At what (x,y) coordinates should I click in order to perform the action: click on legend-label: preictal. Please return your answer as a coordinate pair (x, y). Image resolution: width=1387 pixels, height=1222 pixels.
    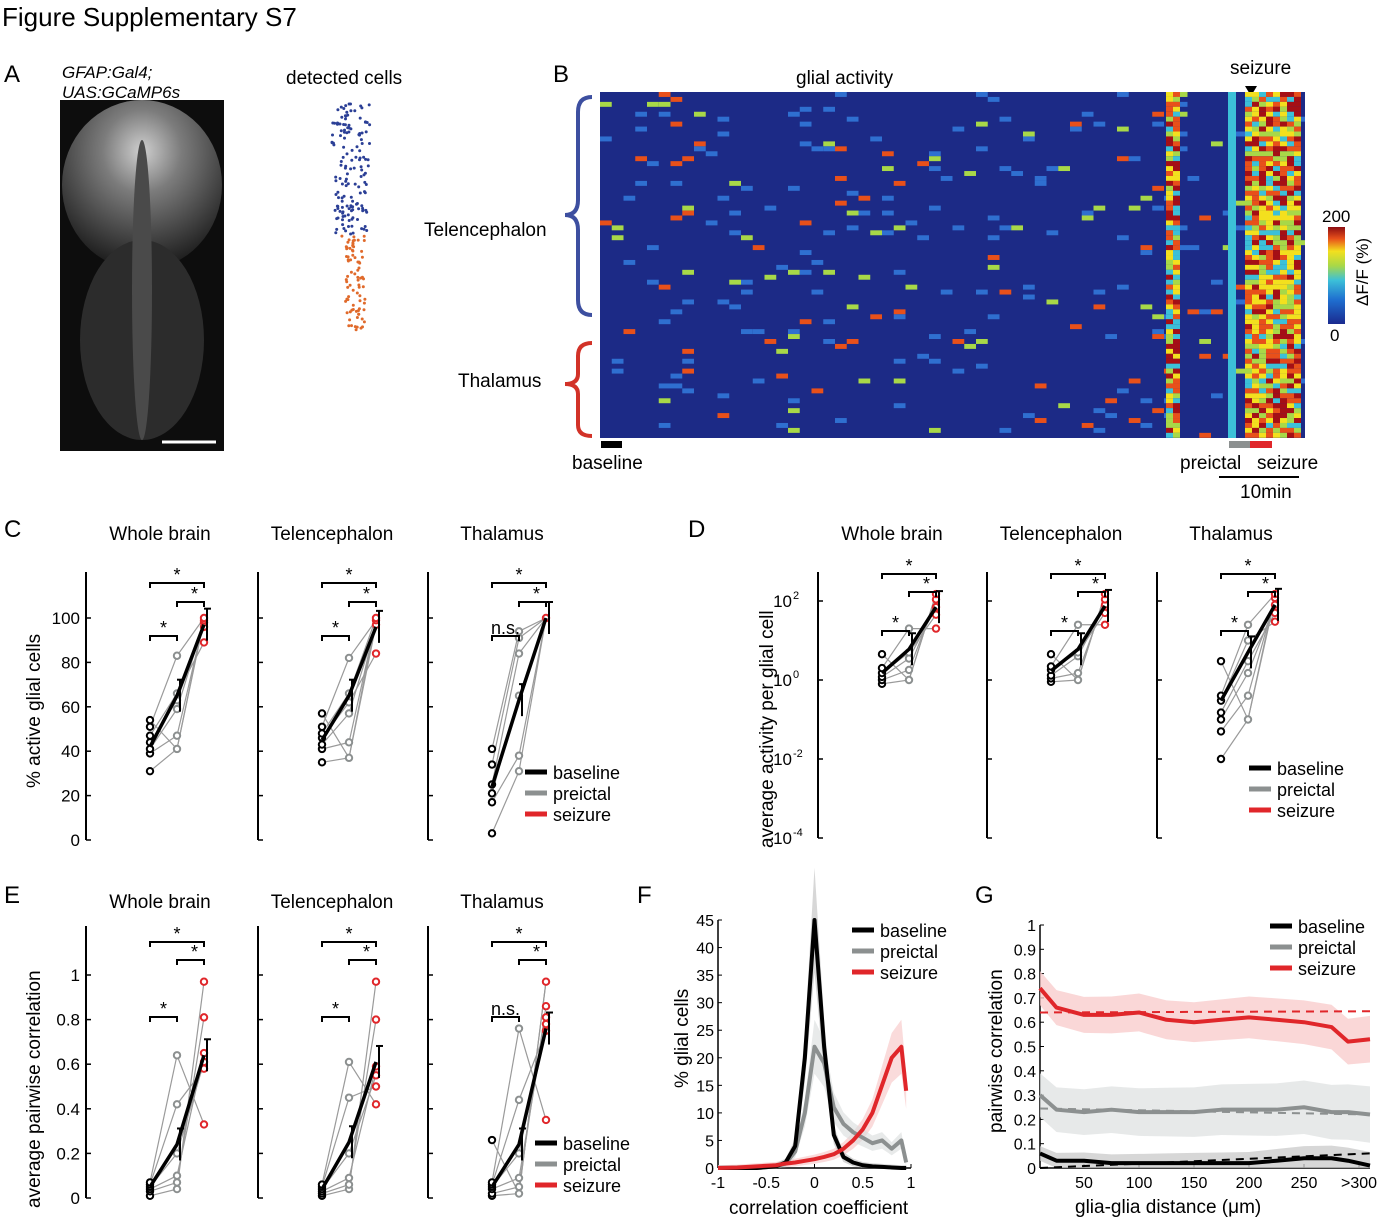
    Looking at the image, I should click on (909, 952).